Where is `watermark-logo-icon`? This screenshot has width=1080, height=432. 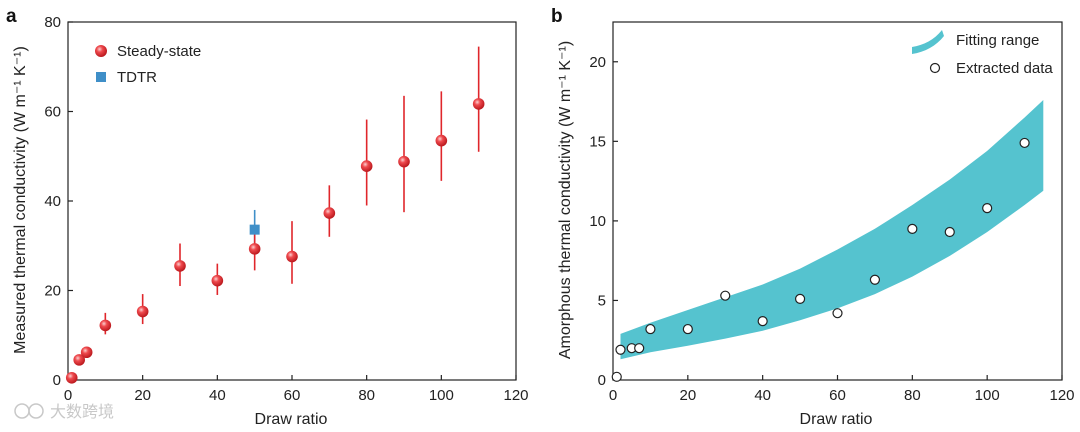
watermark-logo-icon is located at coordinates (22, 411).